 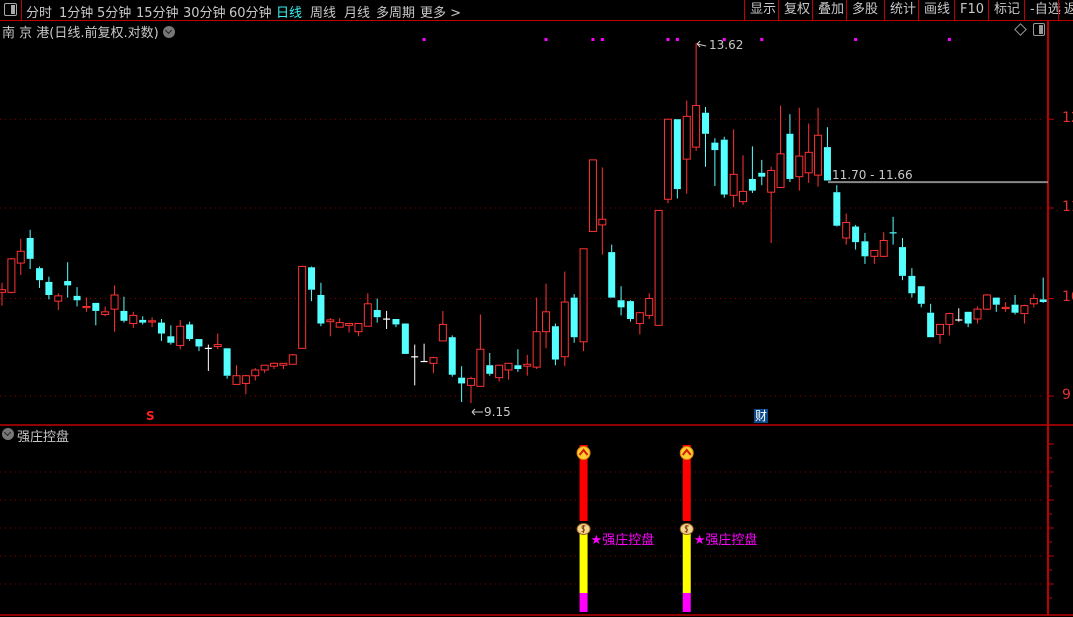 What do you see at coordinates (796, 10) in the screenshot?
I see `toolbar-button-1: 复权` at bounding box center [796, 10].